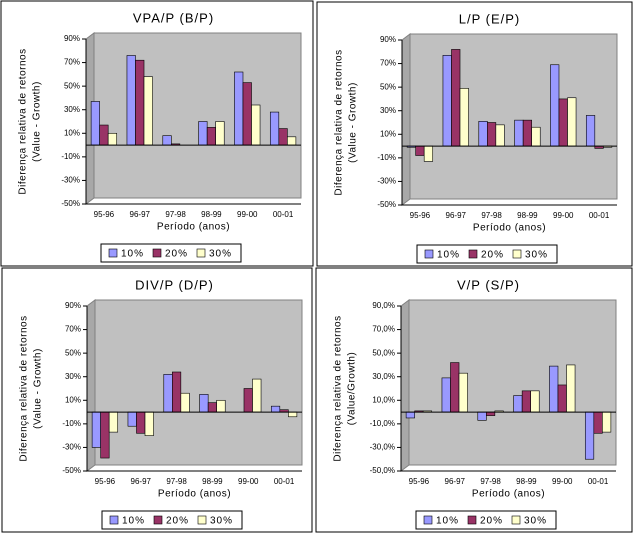 The image size is (634, 533). What do you see at coordinates (388, 39) in the screenshot?
I see `y-tick-label: 90%` at bounding box center [388, 39].